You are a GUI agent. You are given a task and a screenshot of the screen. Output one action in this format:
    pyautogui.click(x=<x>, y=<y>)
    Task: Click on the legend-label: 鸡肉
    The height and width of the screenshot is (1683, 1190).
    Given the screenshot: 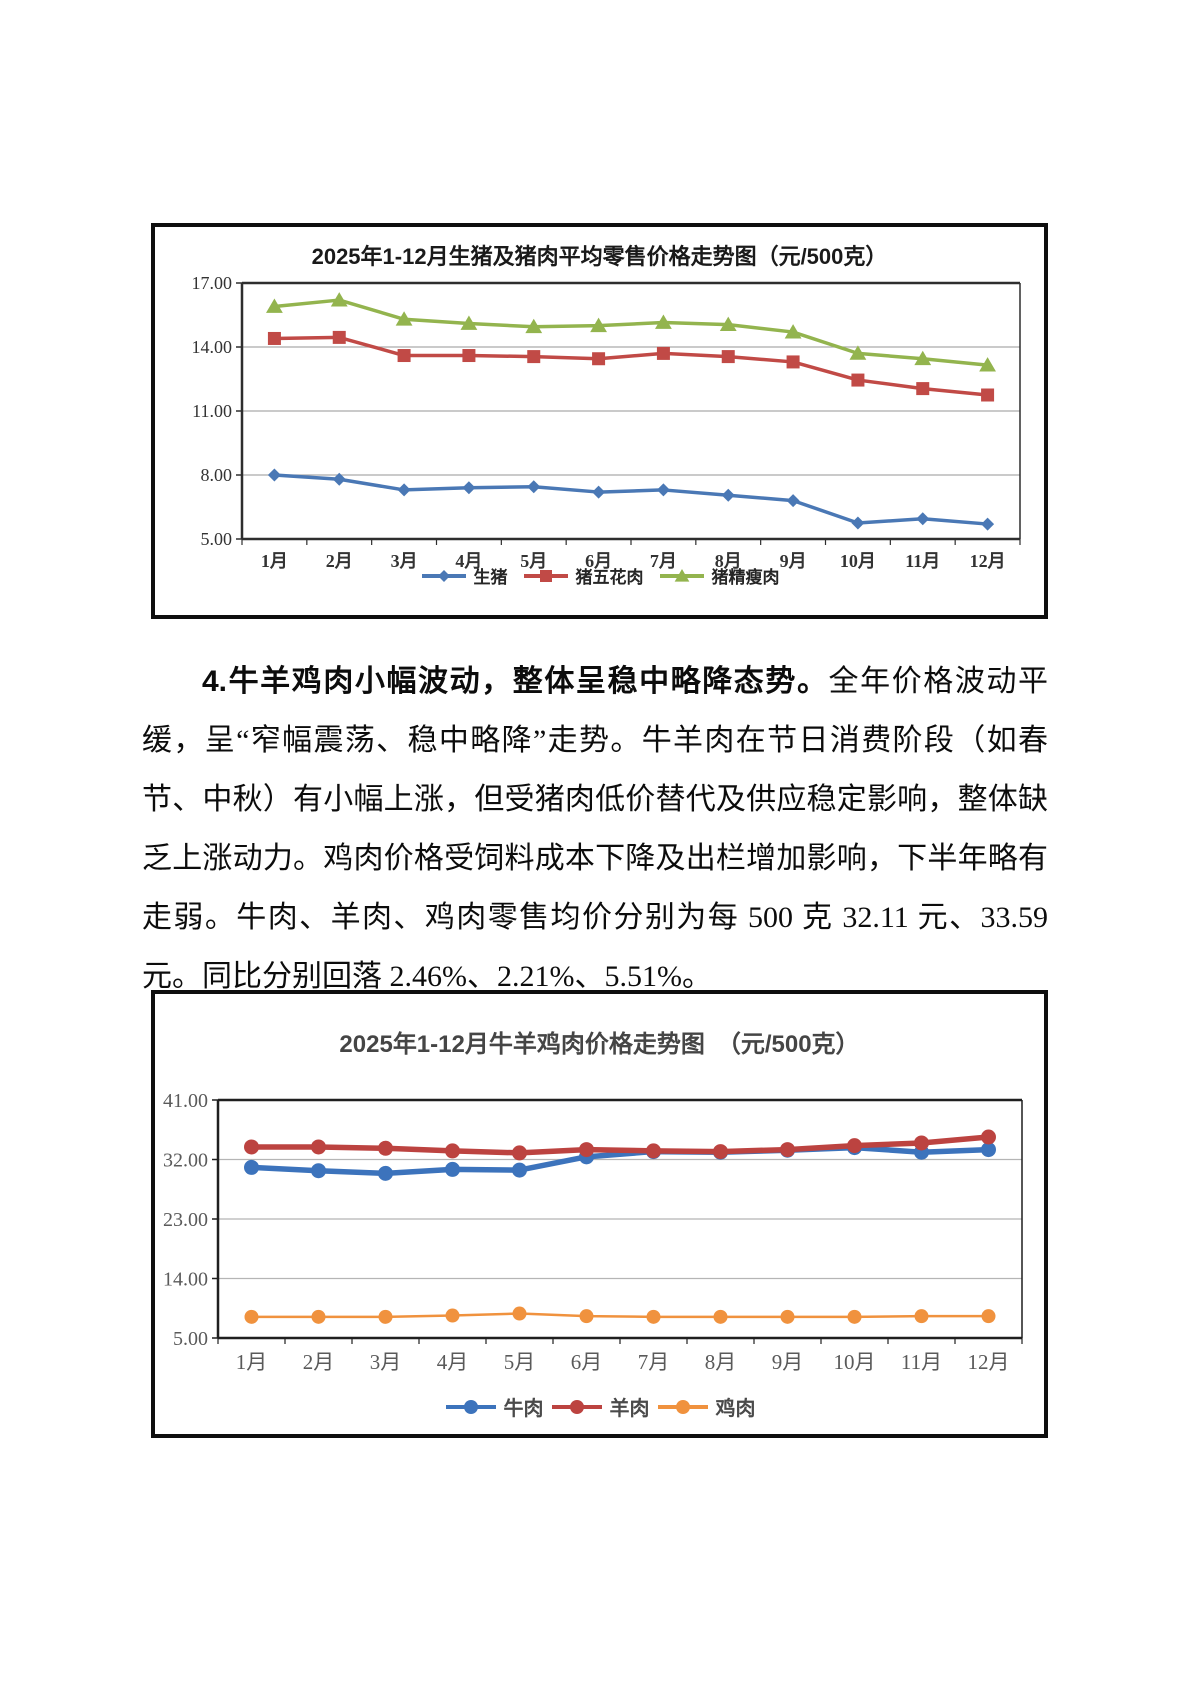 What is the action you would take?
    pyautogui.click(x=735, y=1409)
    